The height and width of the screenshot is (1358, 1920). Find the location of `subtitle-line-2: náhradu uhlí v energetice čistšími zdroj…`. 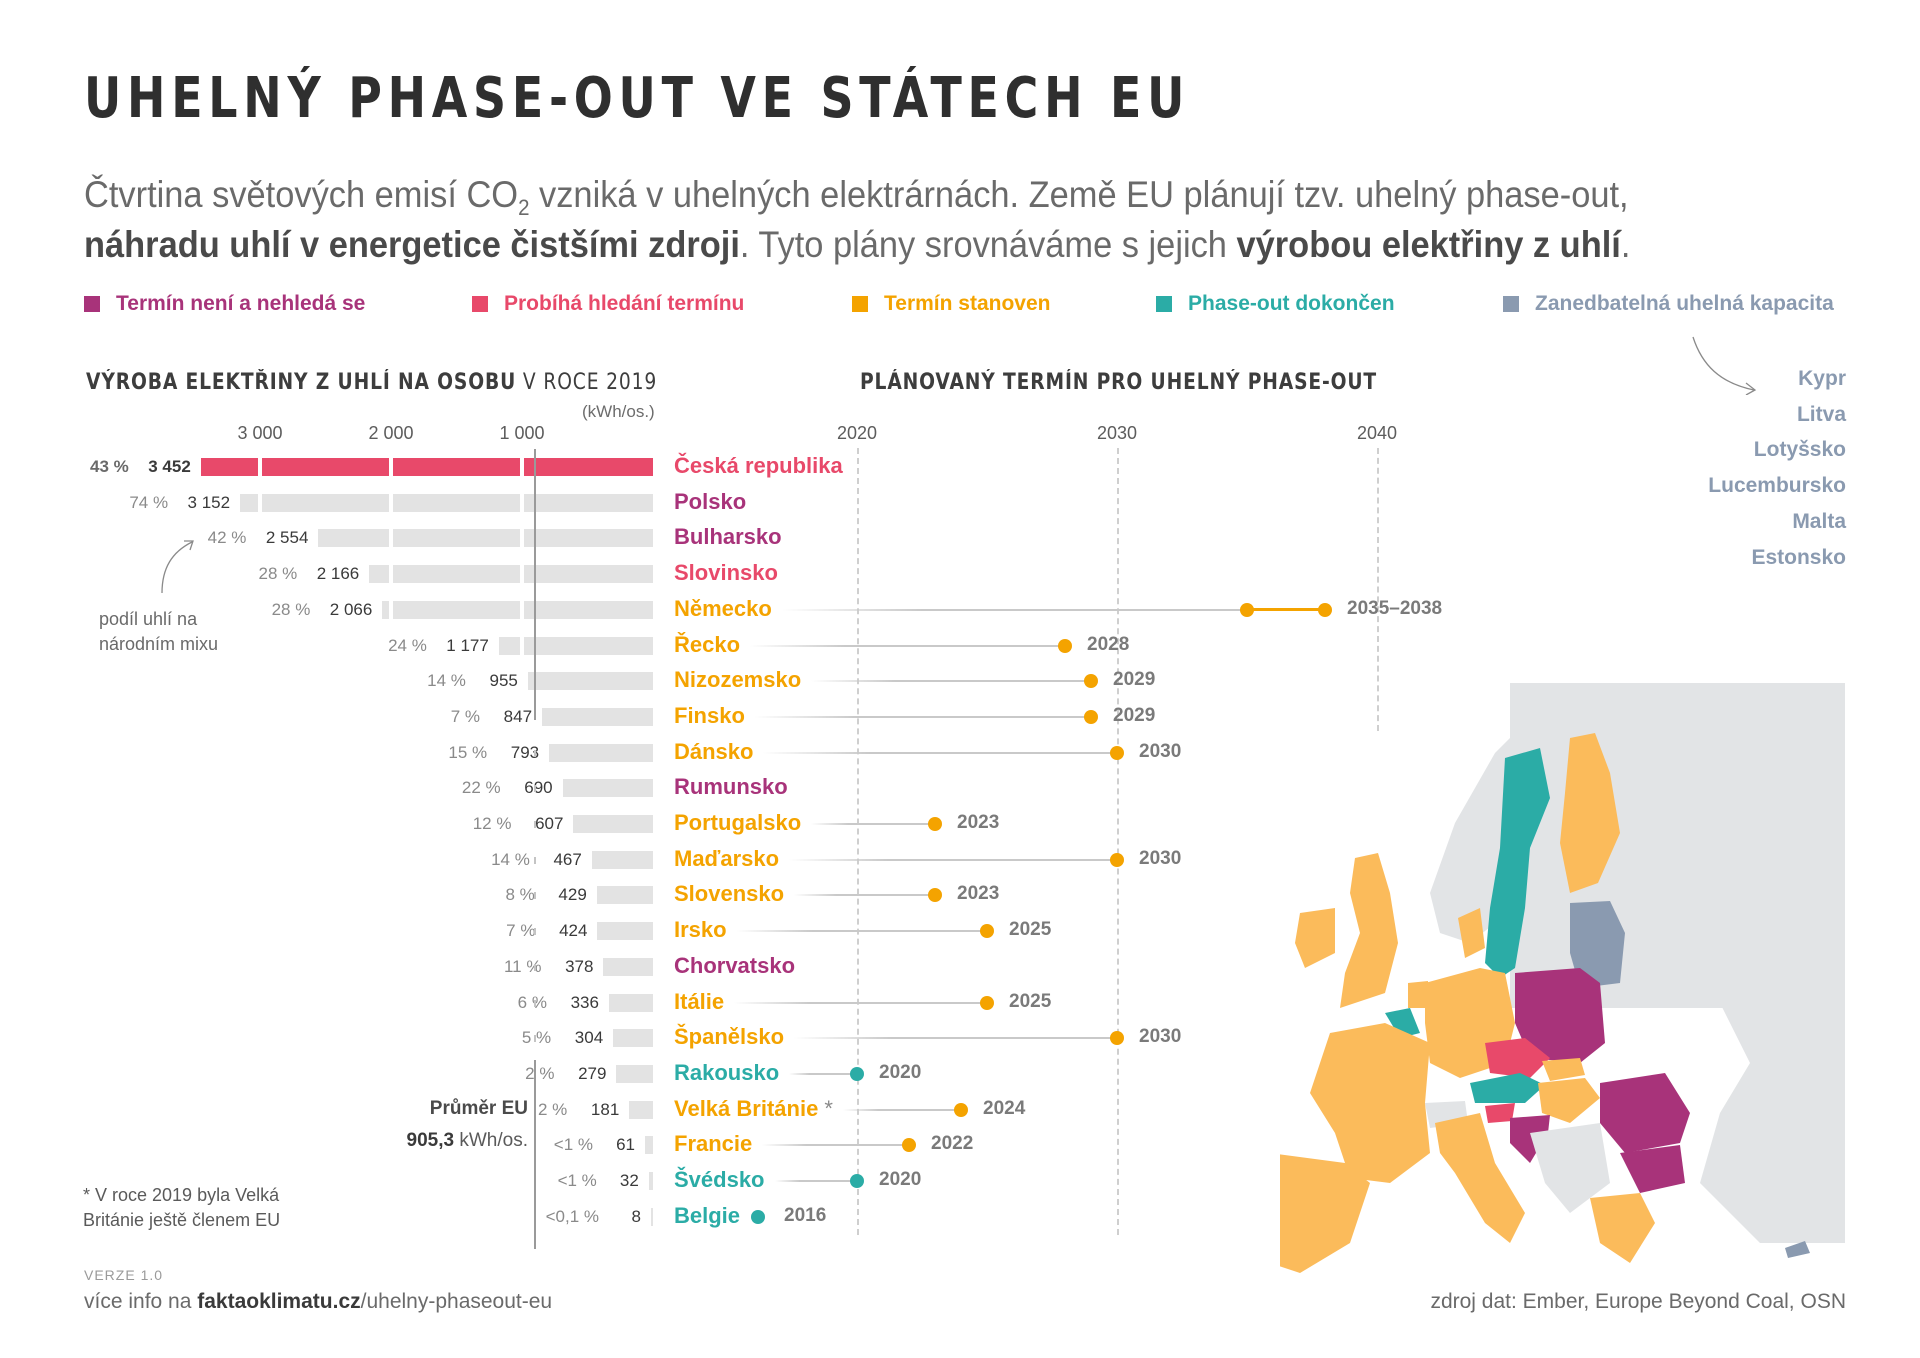

subtitle-line-2: náhradu uhlí v energetice čistšími zdroj… is located at coordinates (857, 245).